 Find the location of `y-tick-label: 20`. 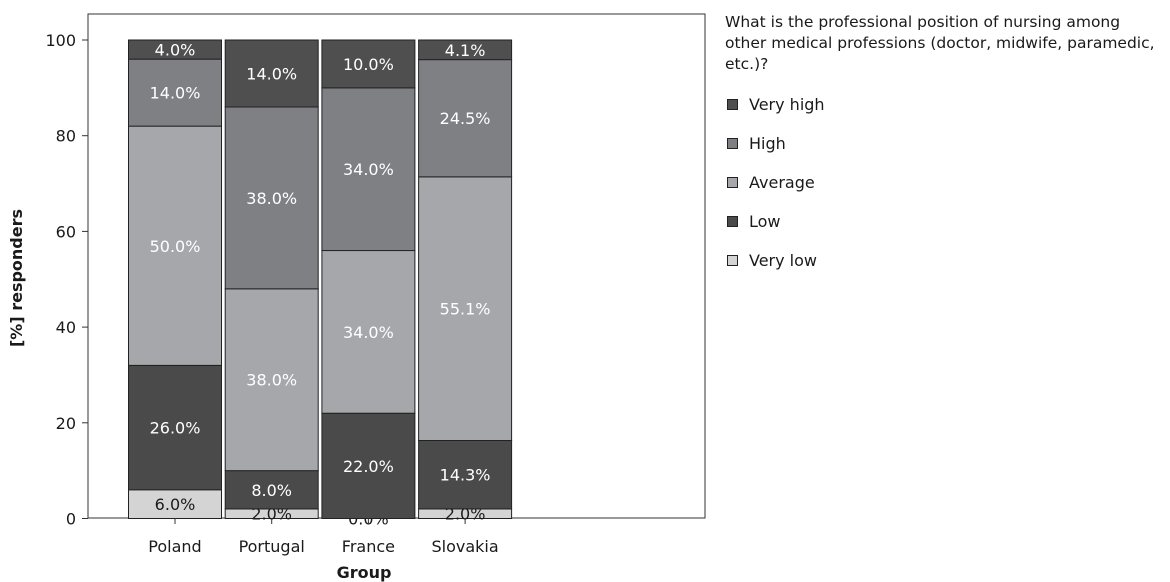

y-tick-label: 20 is located at coordinates (66, 423).